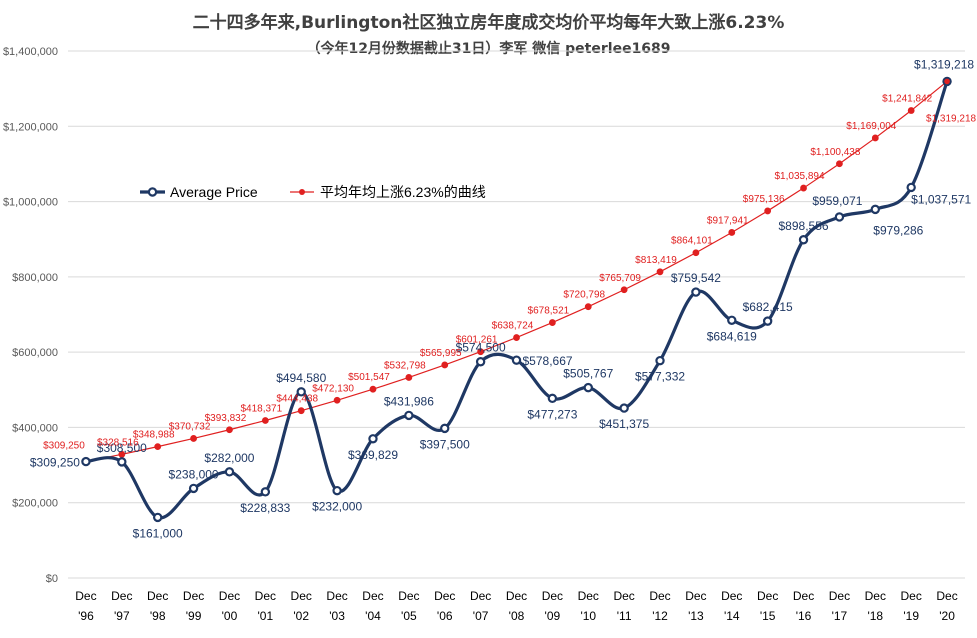 Image resolution: width=977 pixels, height=638 pixels. I want to click on x-tick-label: '02, so click(301, 616).